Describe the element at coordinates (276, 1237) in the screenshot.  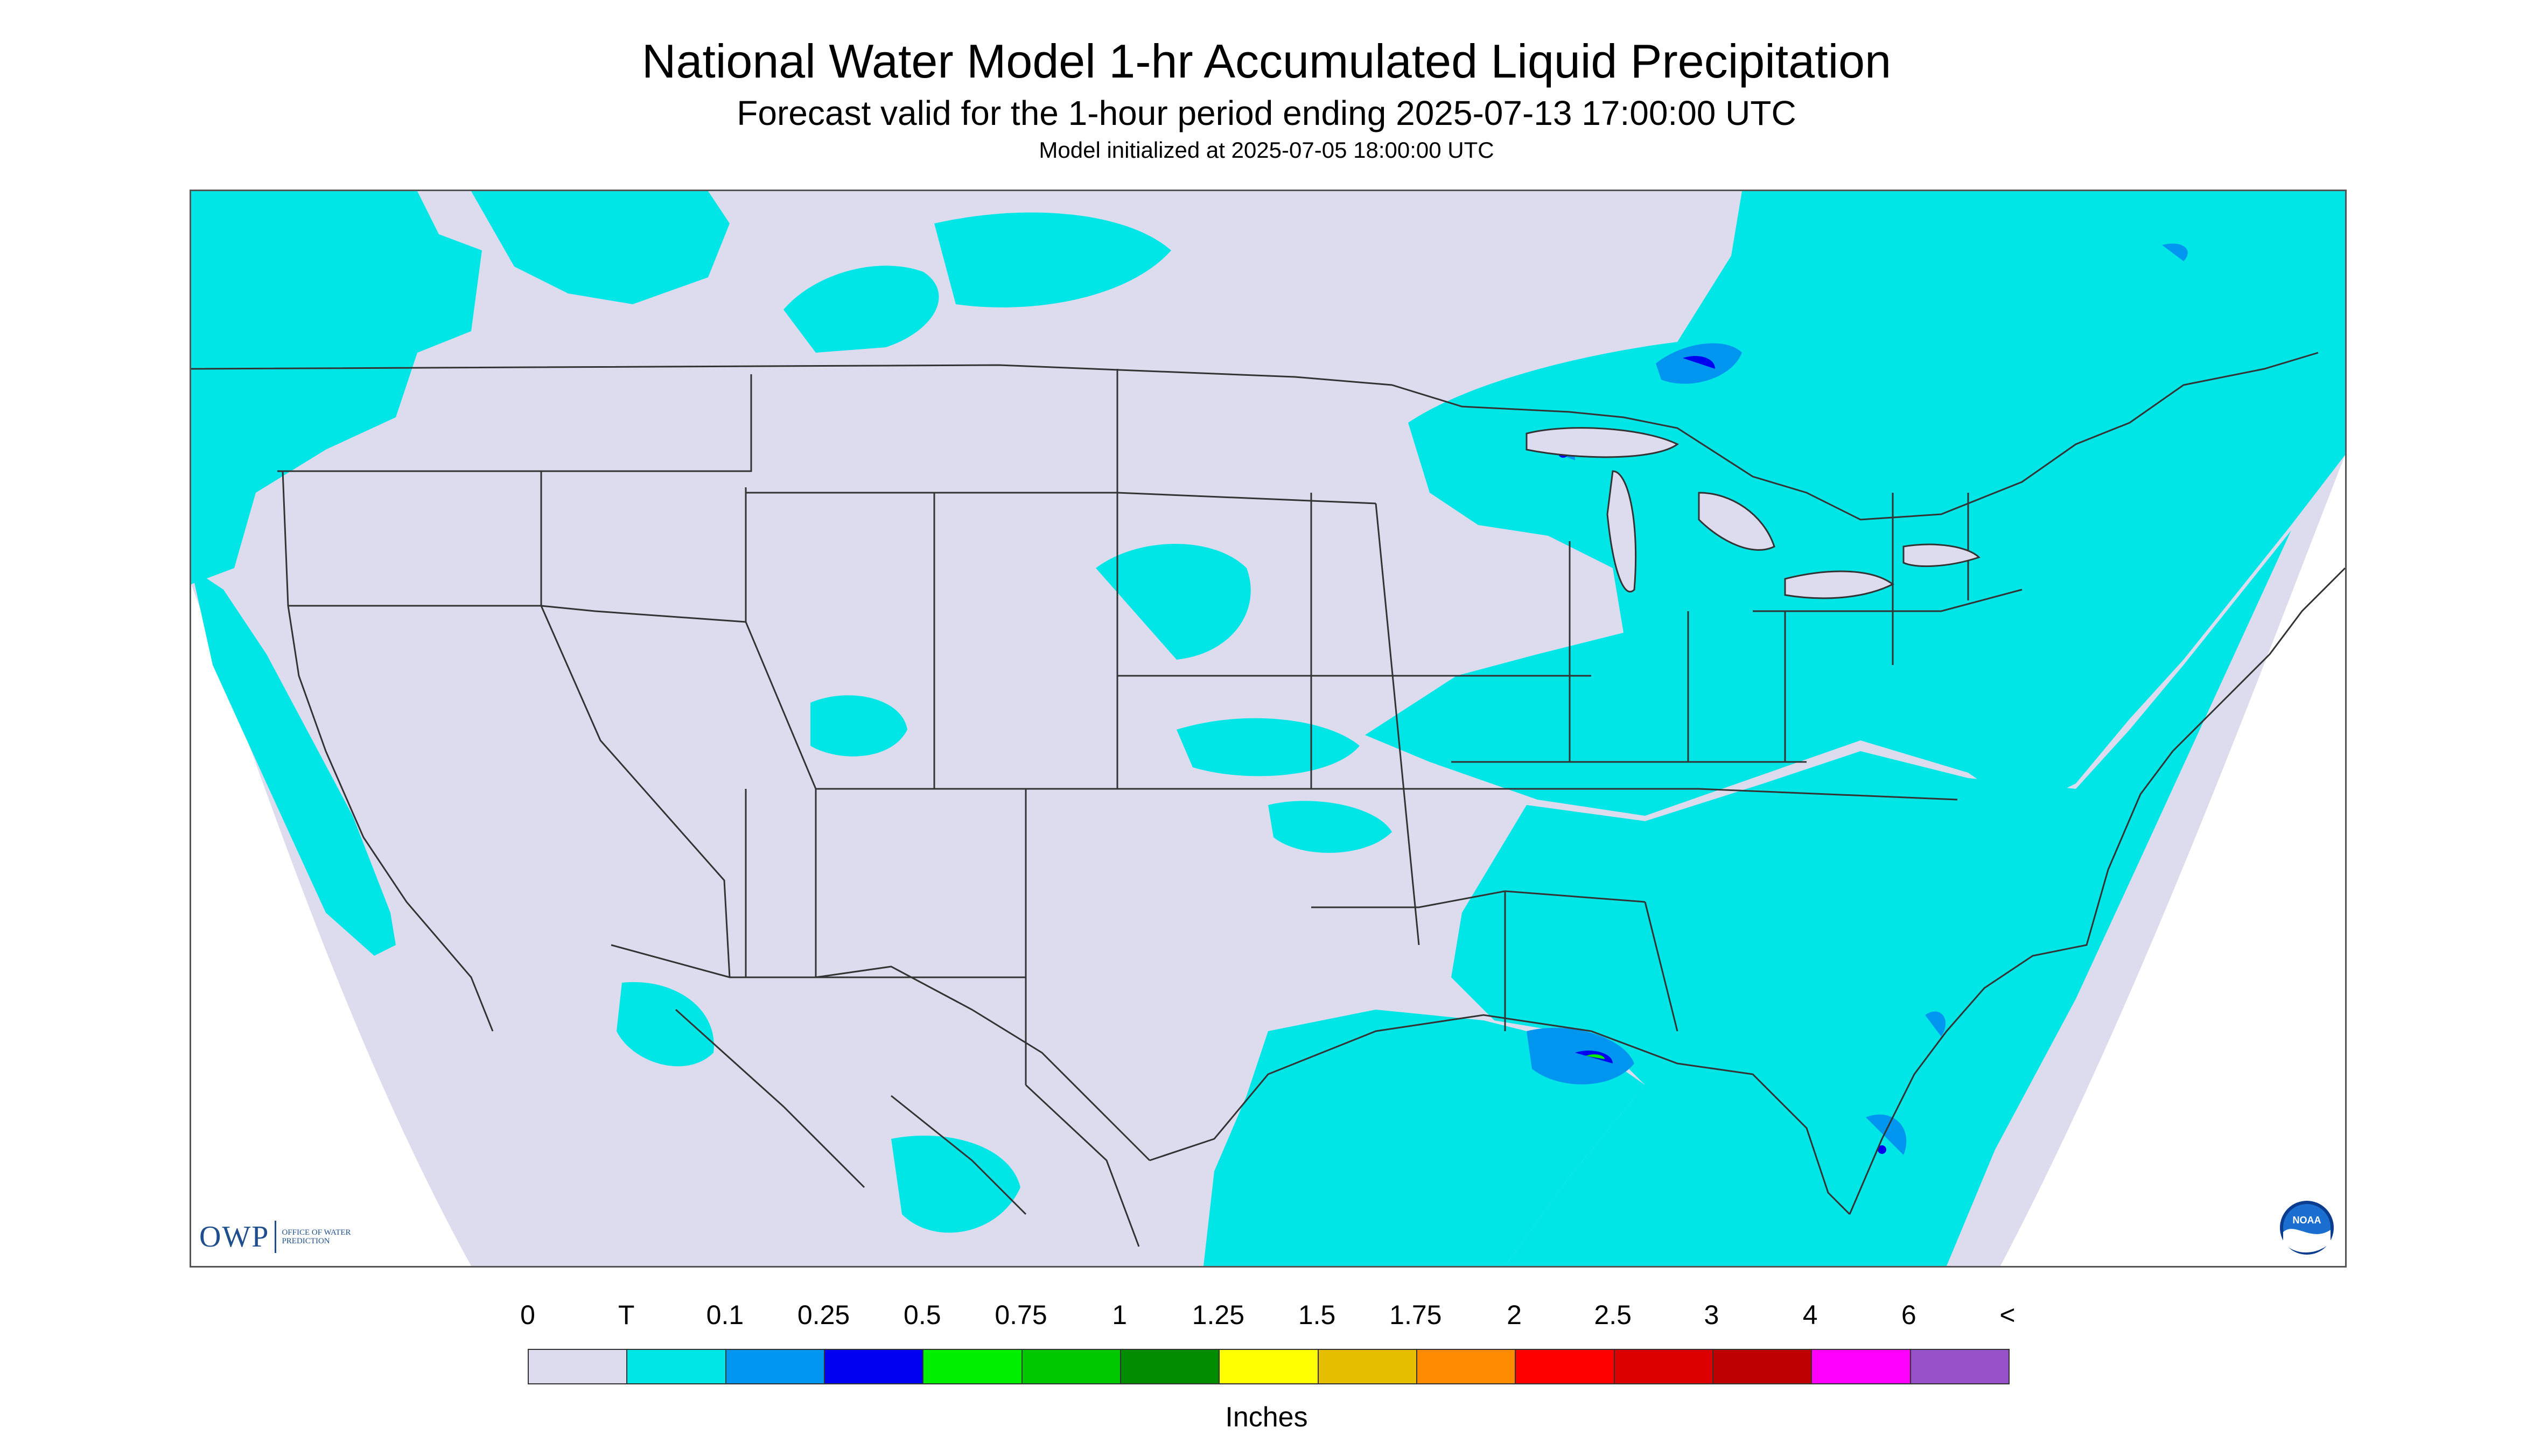
I see `owp-logo-divider` at that location.